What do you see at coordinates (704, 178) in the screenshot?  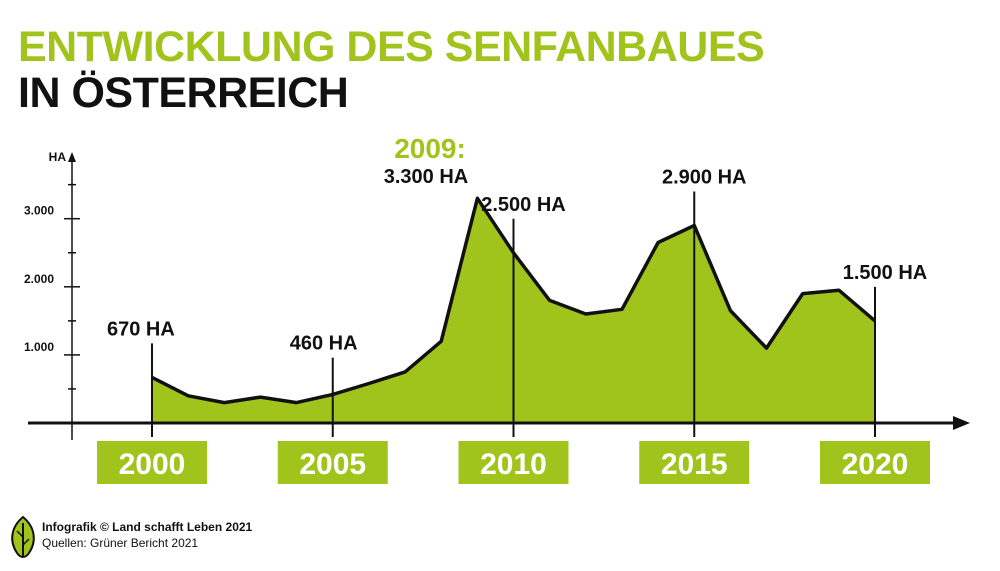 I see `annotation-label: 2.900 HA` at bounding box center [704, 178].